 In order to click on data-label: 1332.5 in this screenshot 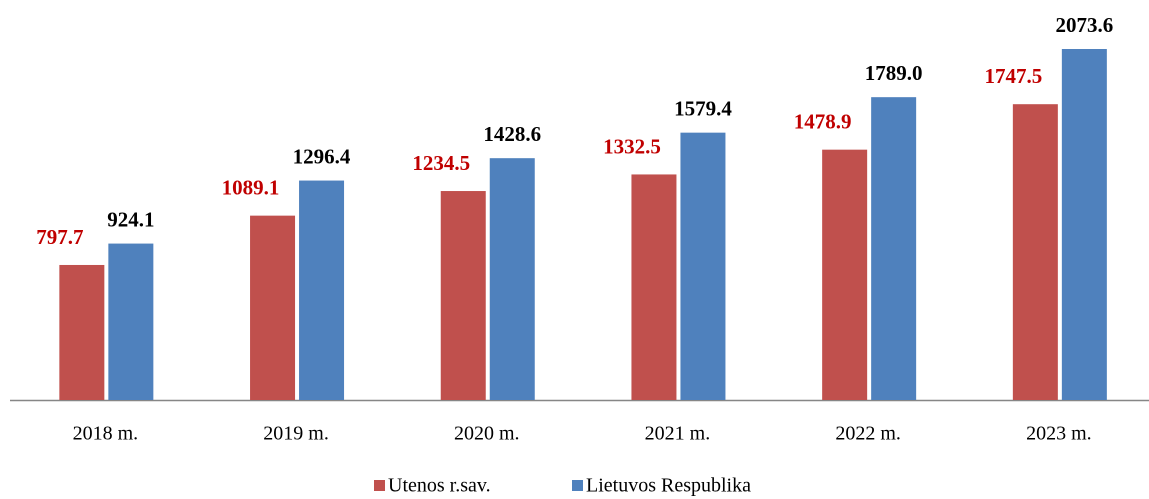, I will do `click(632, 146)`.